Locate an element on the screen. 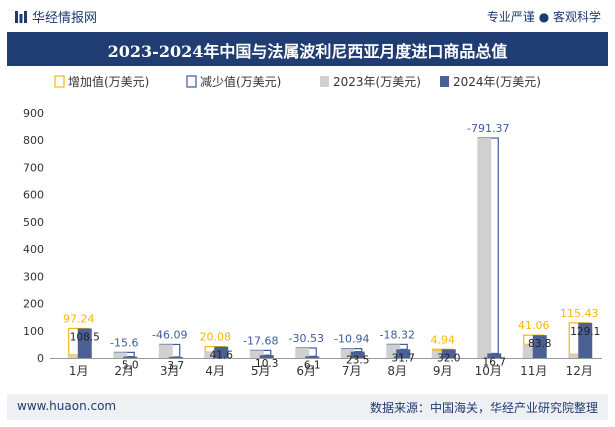  x-tick-label: 1月 is located at coordinates (79, 371).